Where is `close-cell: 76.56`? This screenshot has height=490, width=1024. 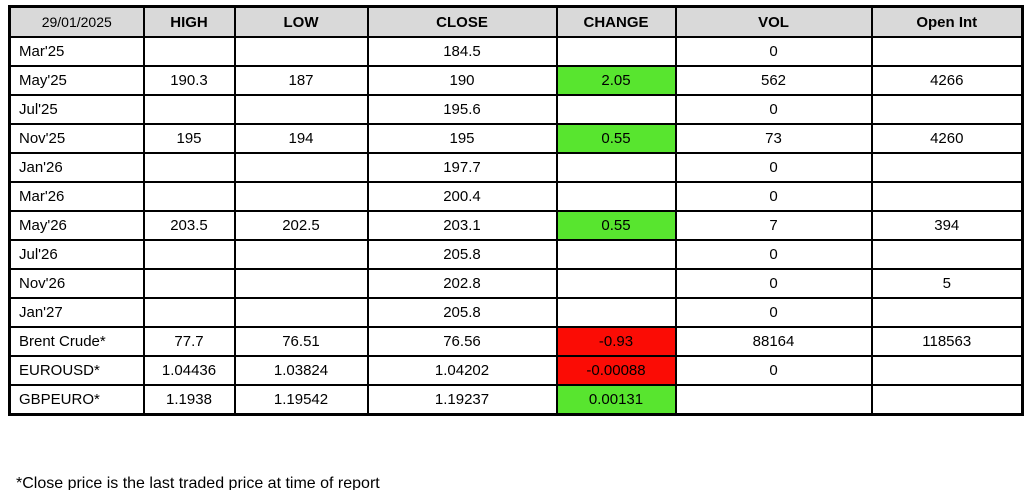
close-cell: 76.56 is located at coordinates (462, 341).